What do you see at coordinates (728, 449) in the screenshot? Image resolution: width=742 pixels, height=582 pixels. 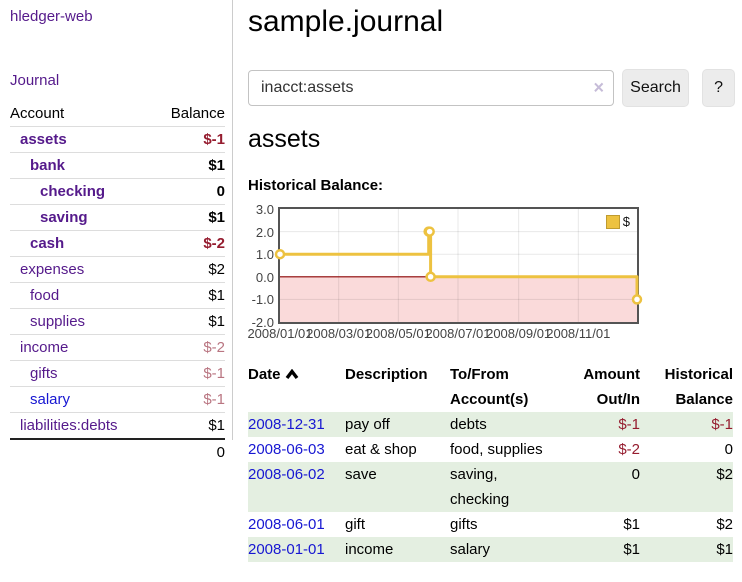 I see `transaction-balance: 0` at bounding box center [728, 449].